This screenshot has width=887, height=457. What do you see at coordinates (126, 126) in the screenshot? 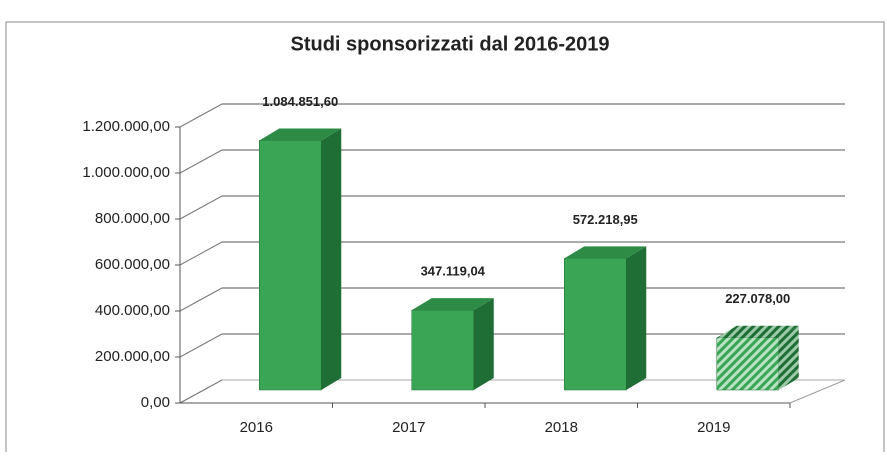
I see `y-tick-label: 1.200.000,00` at bounding box center [126, 126].